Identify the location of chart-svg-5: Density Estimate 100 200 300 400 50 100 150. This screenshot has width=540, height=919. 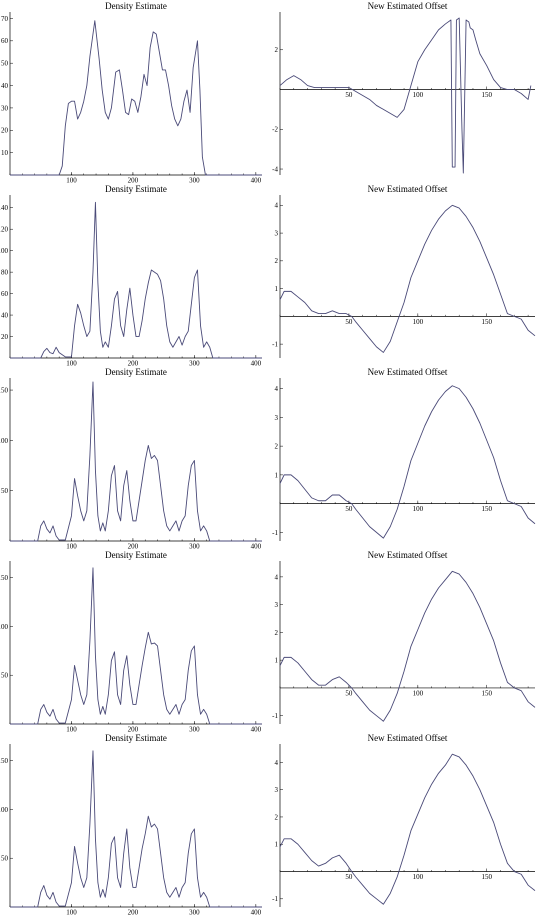
(131, 459).